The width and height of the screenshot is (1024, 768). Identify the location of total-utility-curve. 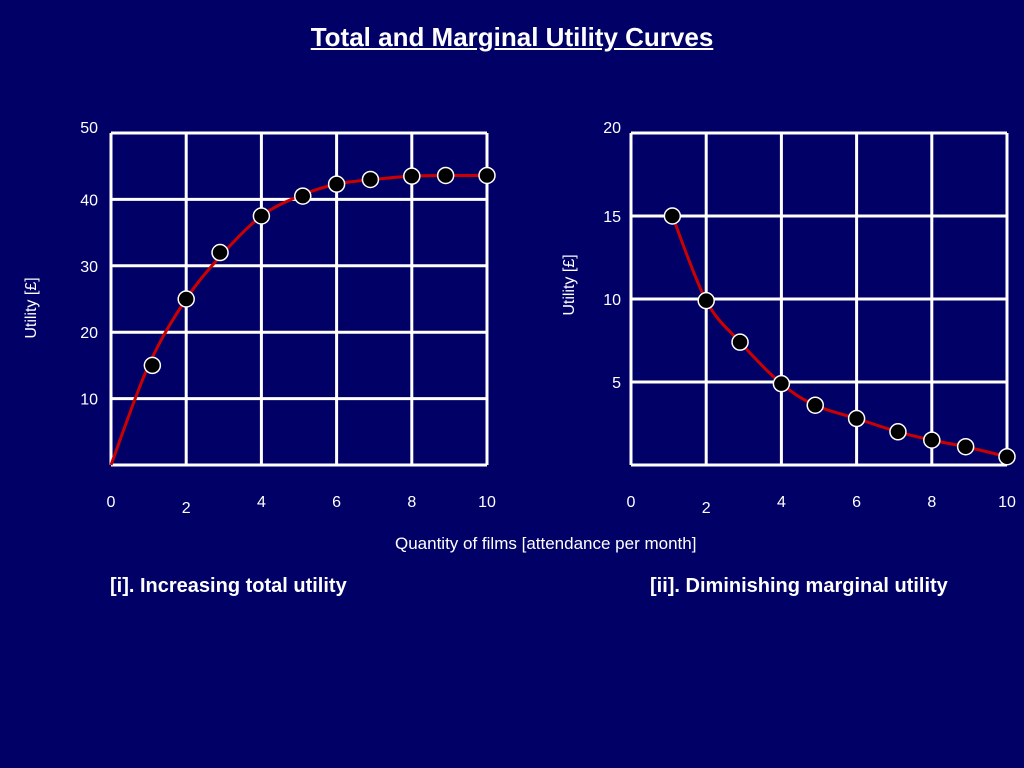
(298, 319).